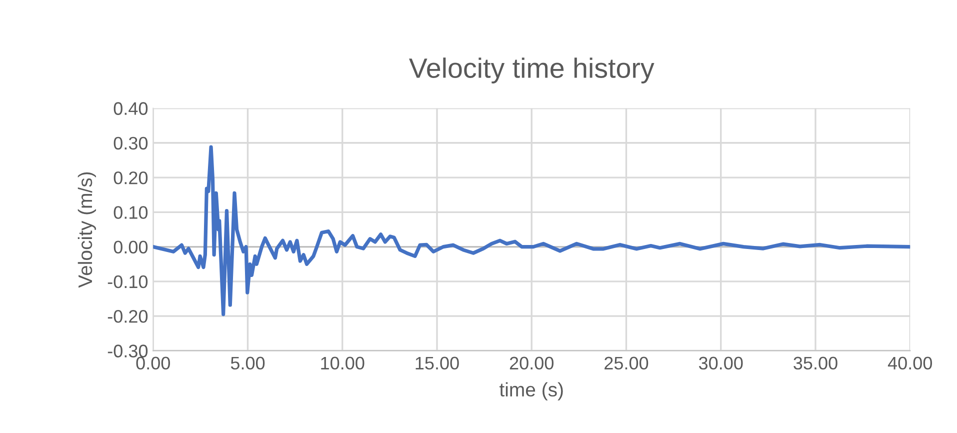  What do you see at coordinates (131, 143) in the screenshot?
I see `y-tick-label: 0.30` at bounding box center [131, 143].